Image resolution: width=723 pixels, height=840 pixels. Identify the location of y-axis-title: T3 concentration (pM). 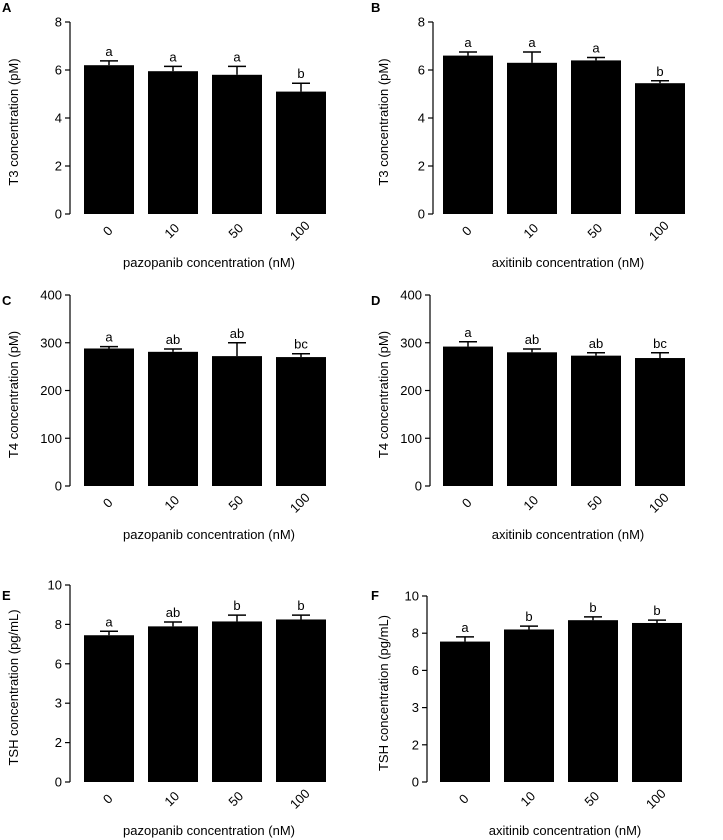
(383, 121).